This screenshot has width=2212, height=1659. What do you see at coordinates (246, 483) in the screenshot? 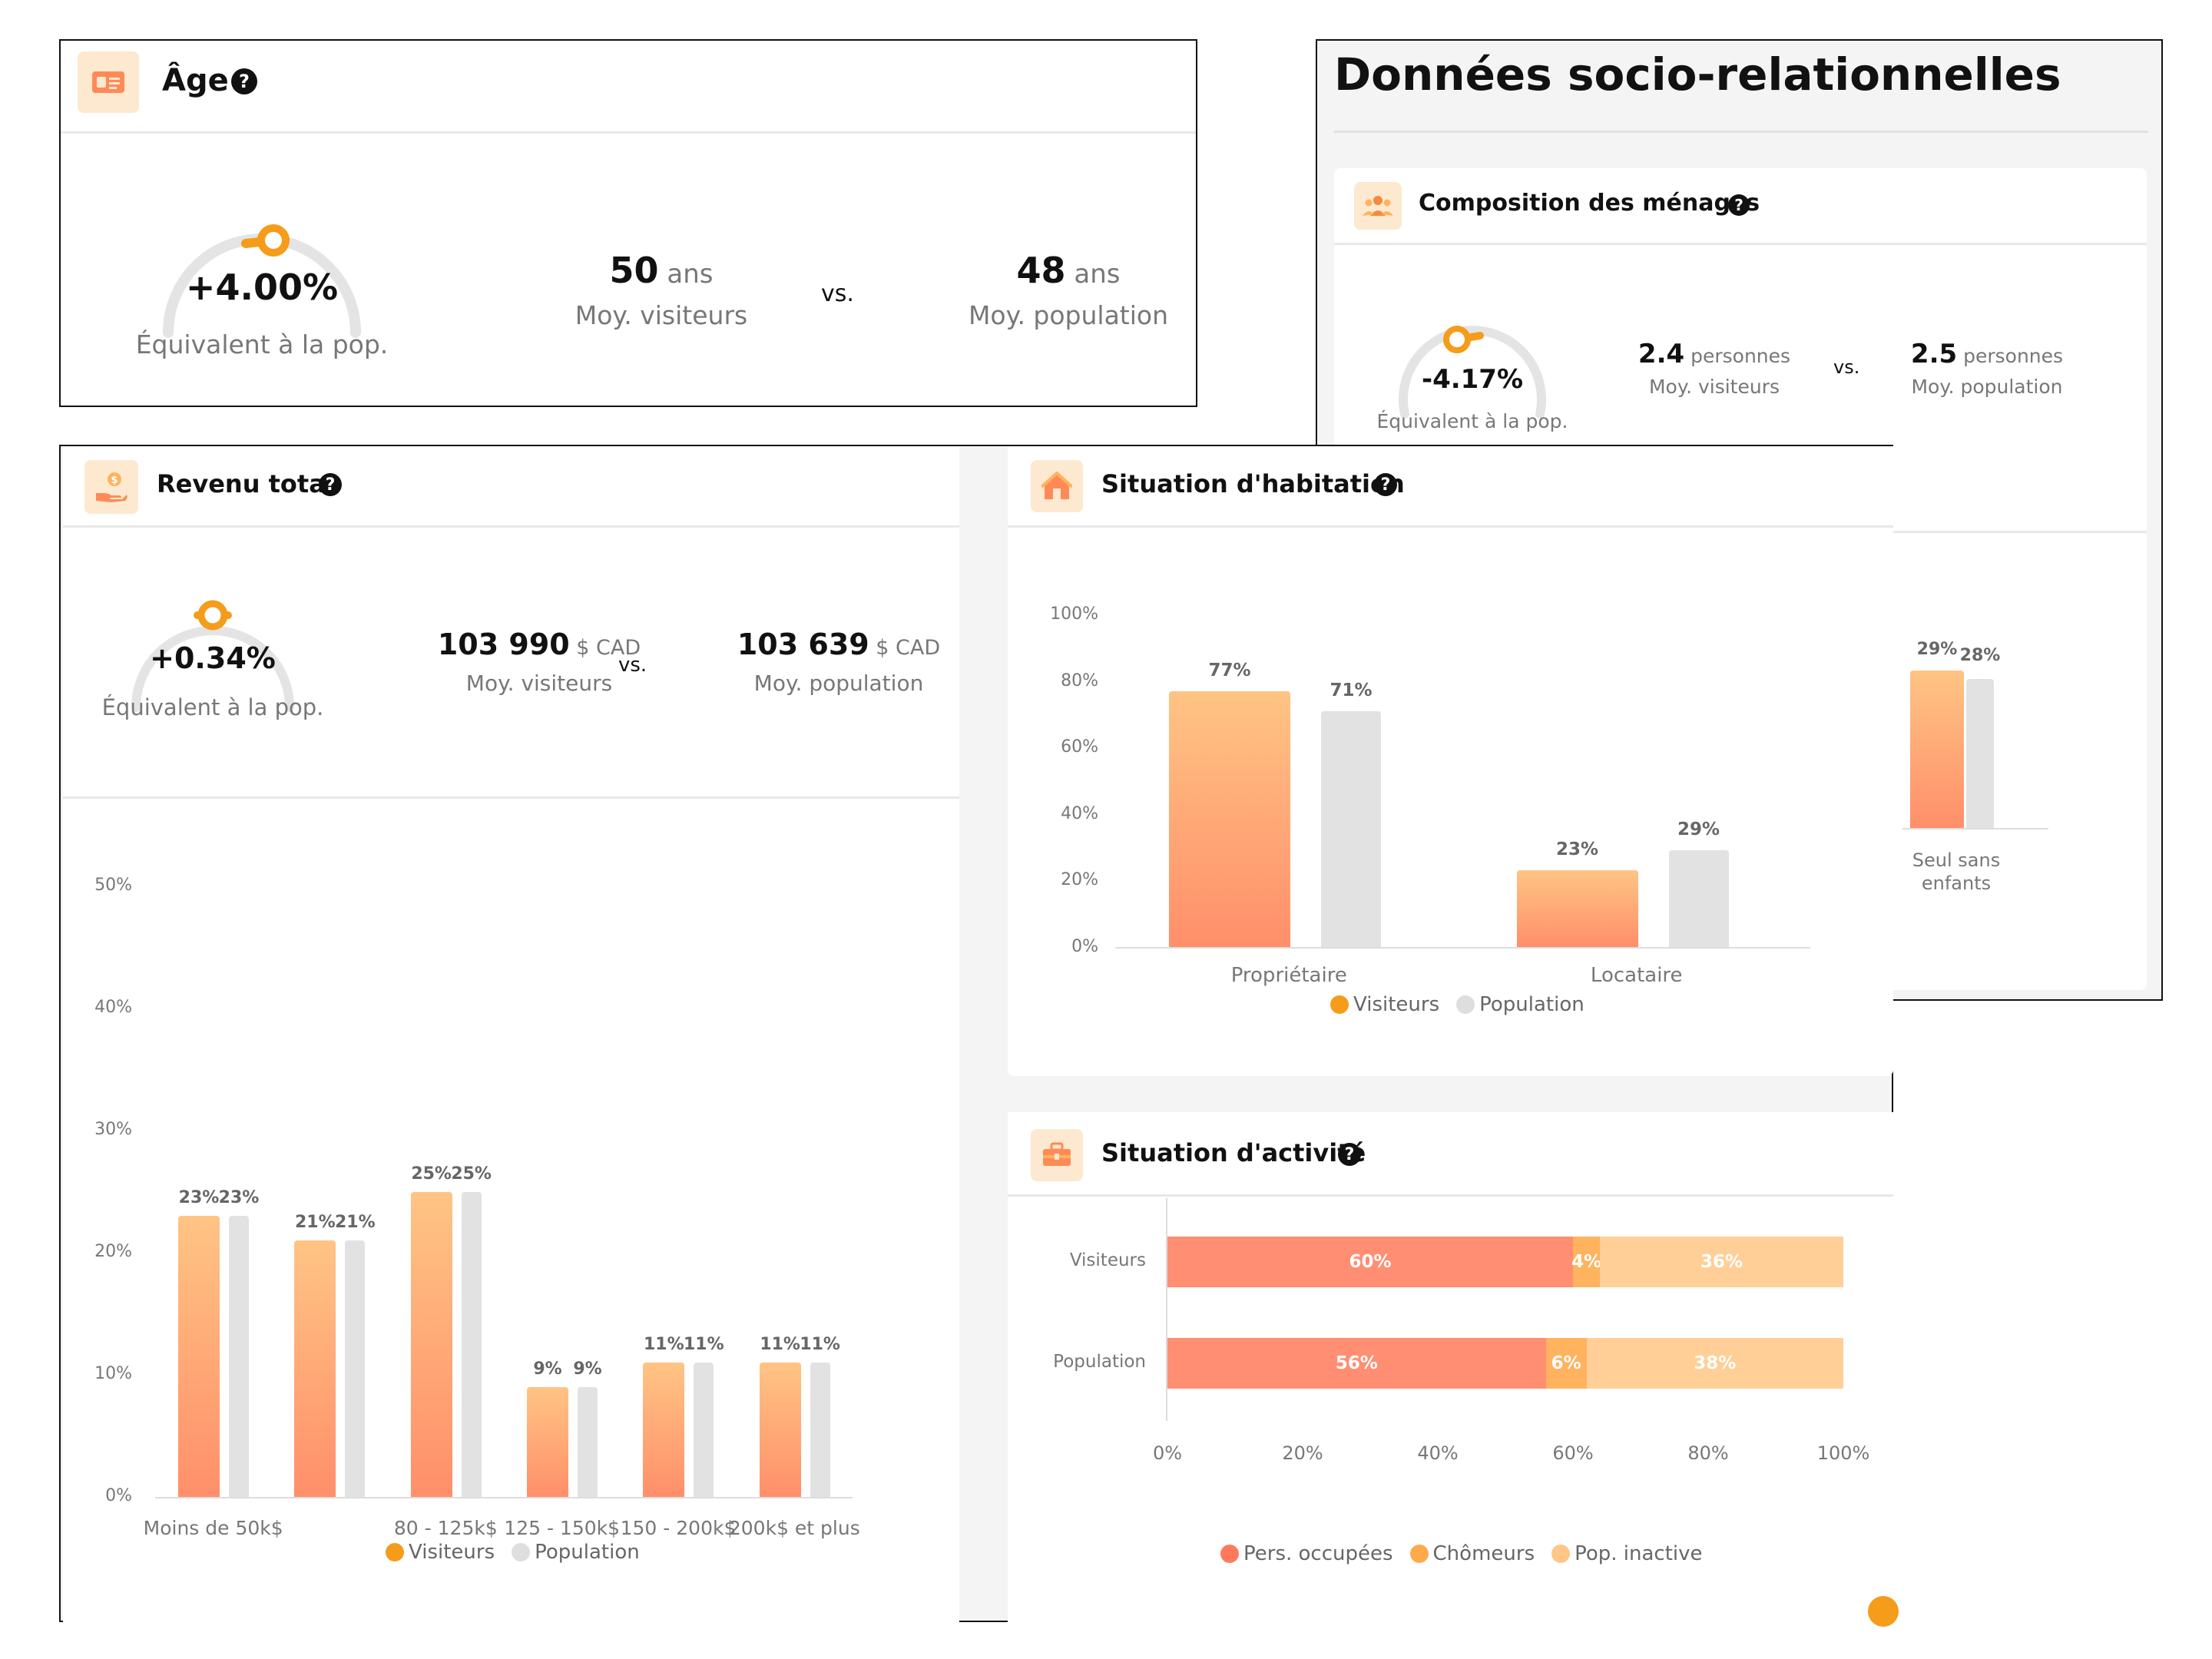
I see `revenu-title: Revenu total` at bounding box center [246, 483].